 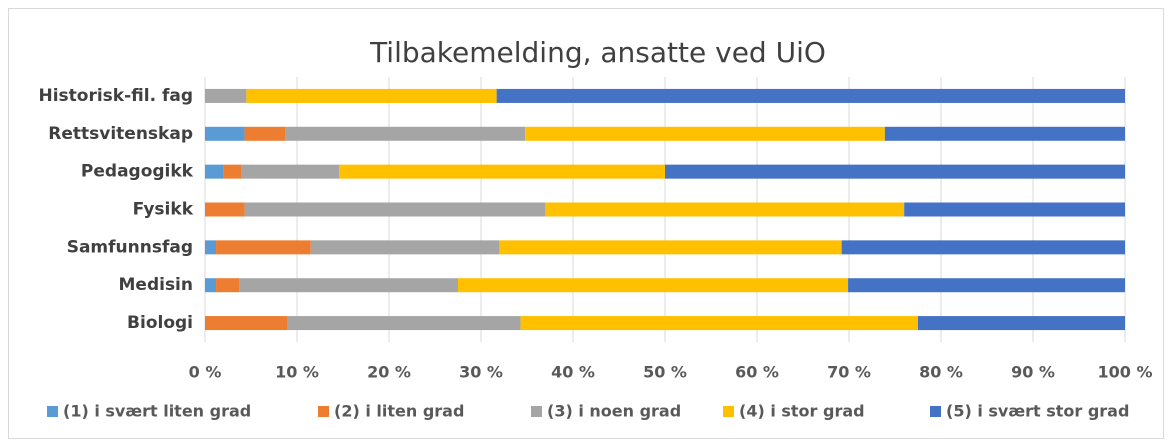 What do you see at coordinates (1125, 372) in the screenshot?
I see `x-tick-label: 100 %` at bounding box center [1125, 372].